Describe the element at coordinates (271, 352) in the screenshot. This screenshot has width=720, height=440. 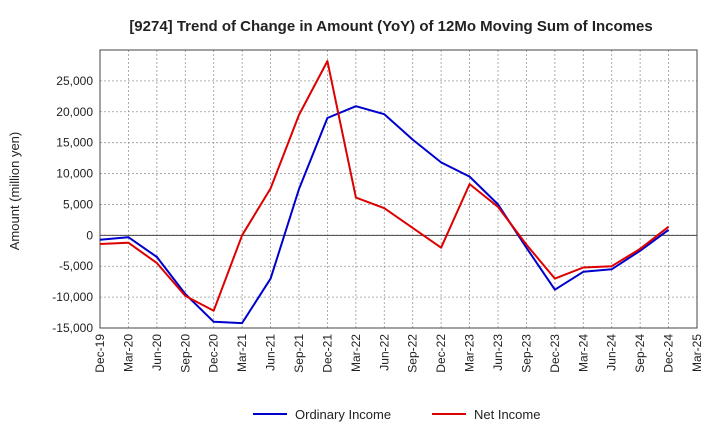
I see `x-tick-label: Jun-21` at that location.